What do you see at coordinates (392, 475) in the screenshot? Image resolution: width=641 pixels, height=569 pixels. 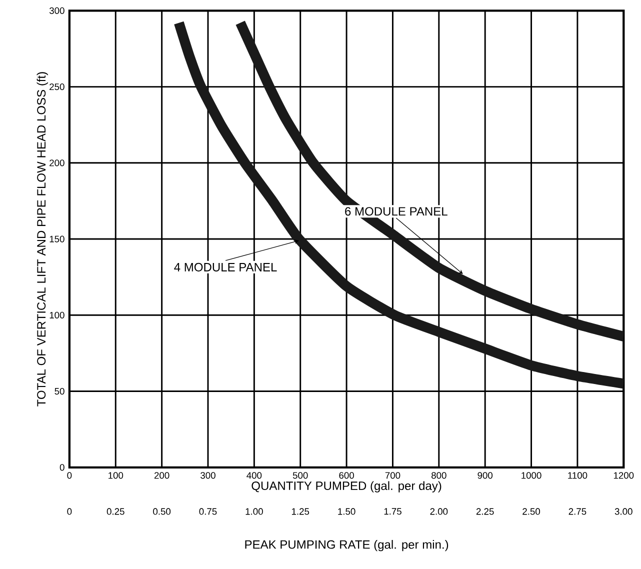 I see `x-tick-label: 700` at bounding box center [392, 475].